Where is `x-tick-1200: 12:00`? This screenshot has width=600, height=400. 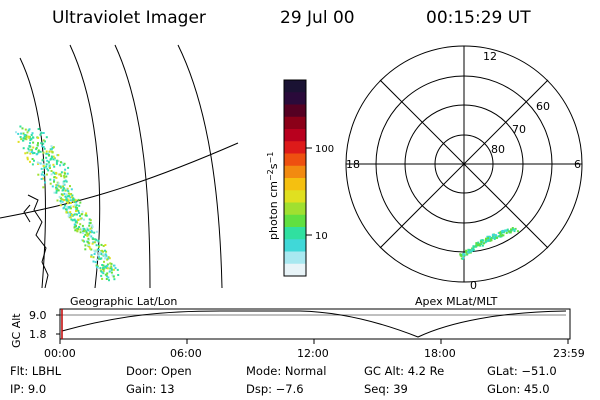 x-tick-1200: 12:00 is located at coordinates (313, 353).